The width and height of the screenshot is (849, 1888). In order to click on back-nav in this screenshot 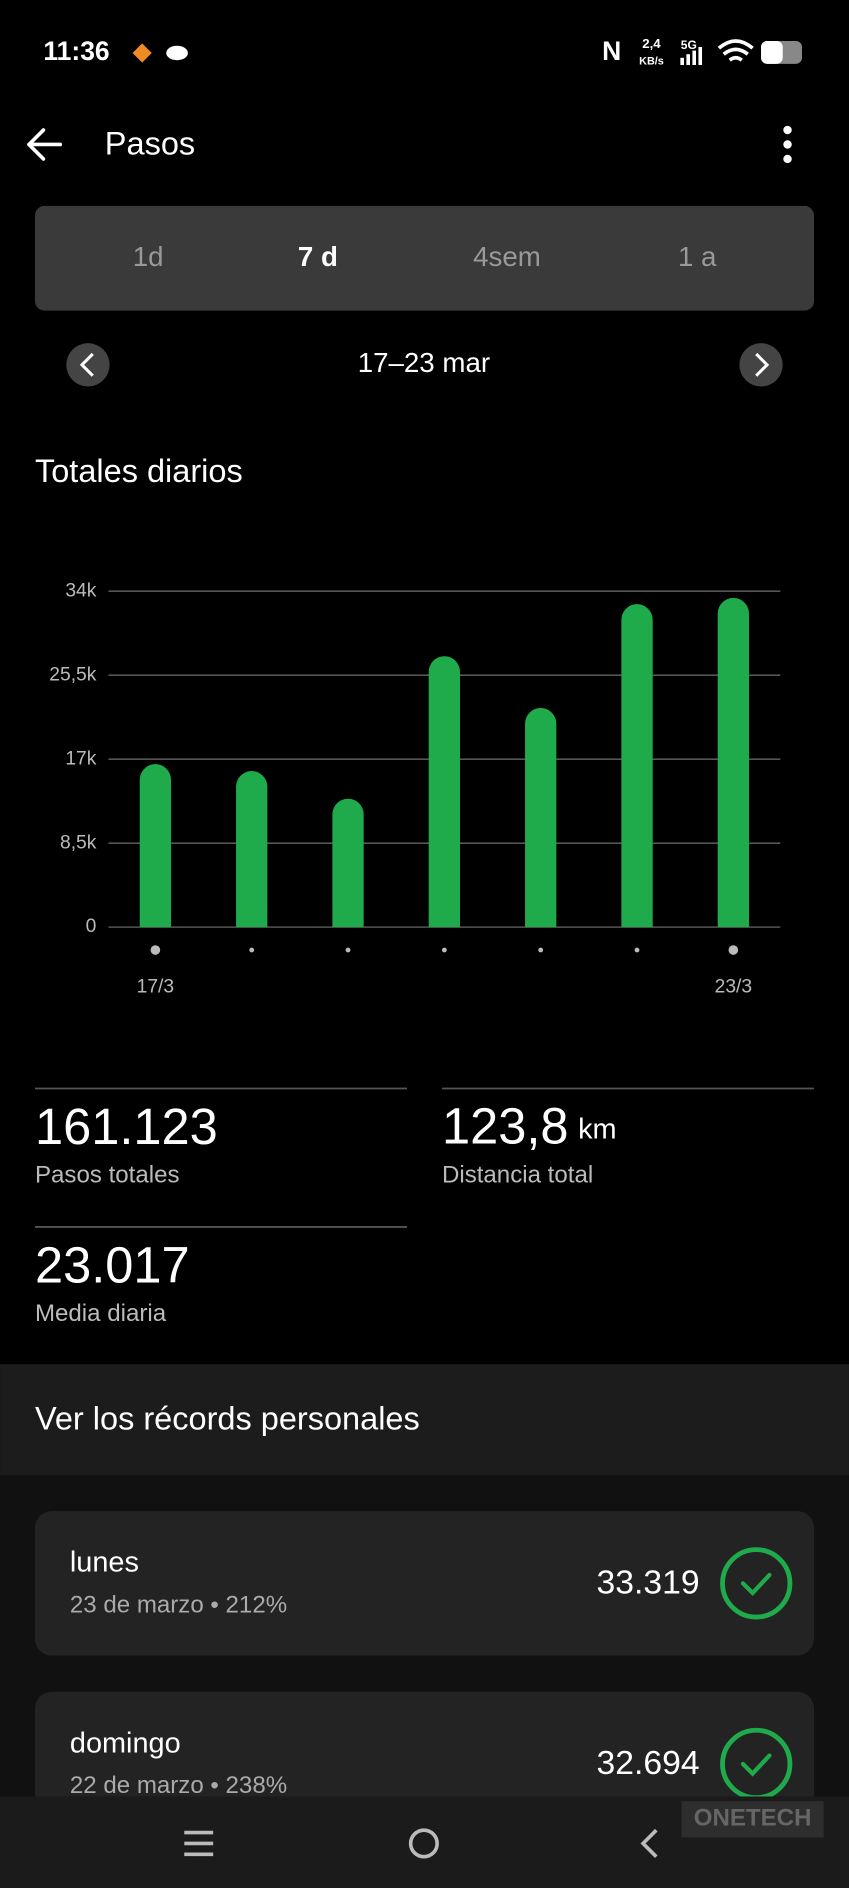, I will do `click(649, 1843)`.